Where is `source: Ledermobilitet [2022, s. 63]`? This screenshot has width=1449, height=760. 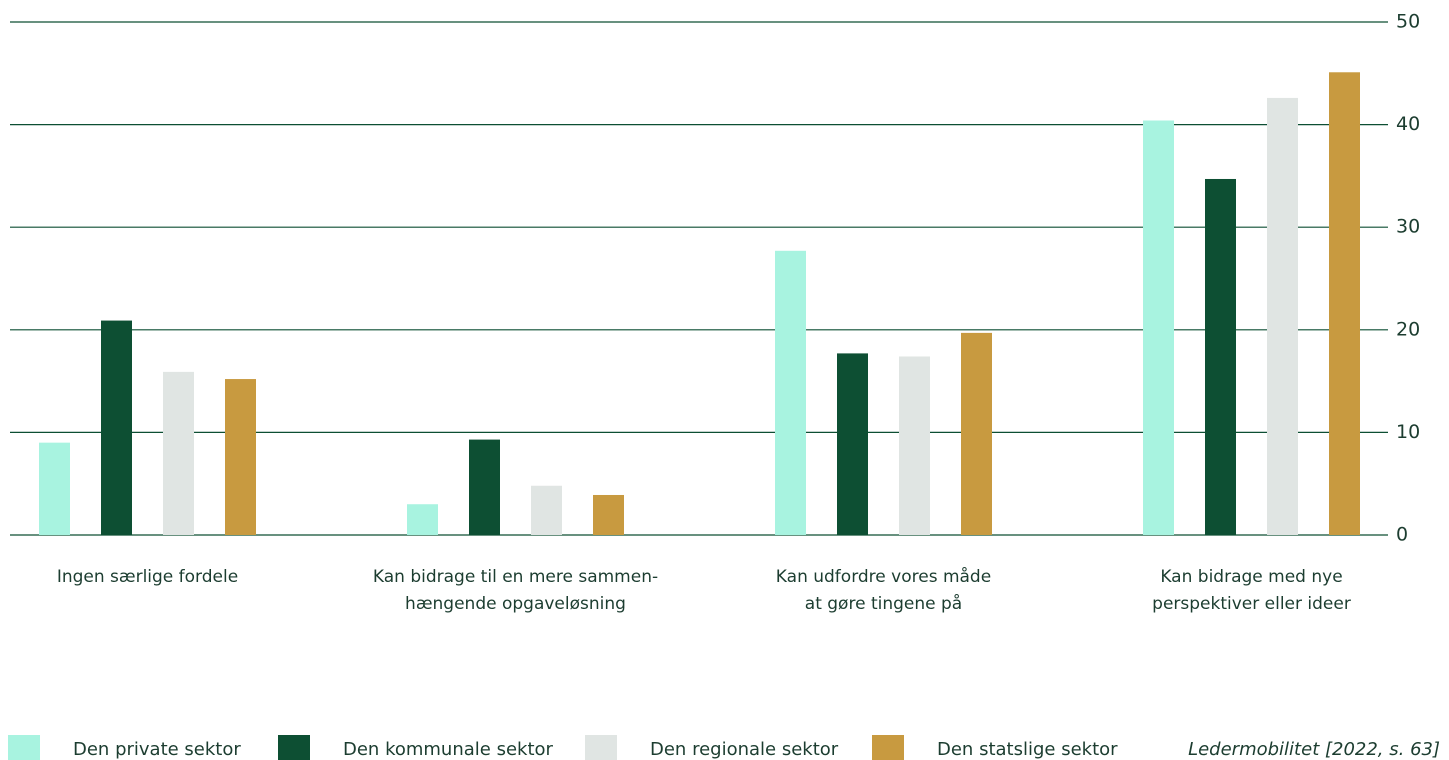
source: Ledermobilitet [2022, s. 63] is located at coordinates (1314, 749).